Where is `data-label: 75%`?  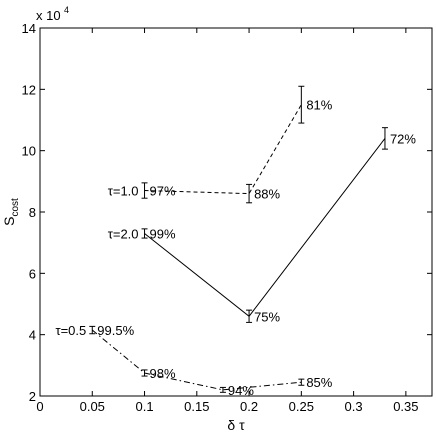
data-label: 75% is located at coordinates (267, 316).